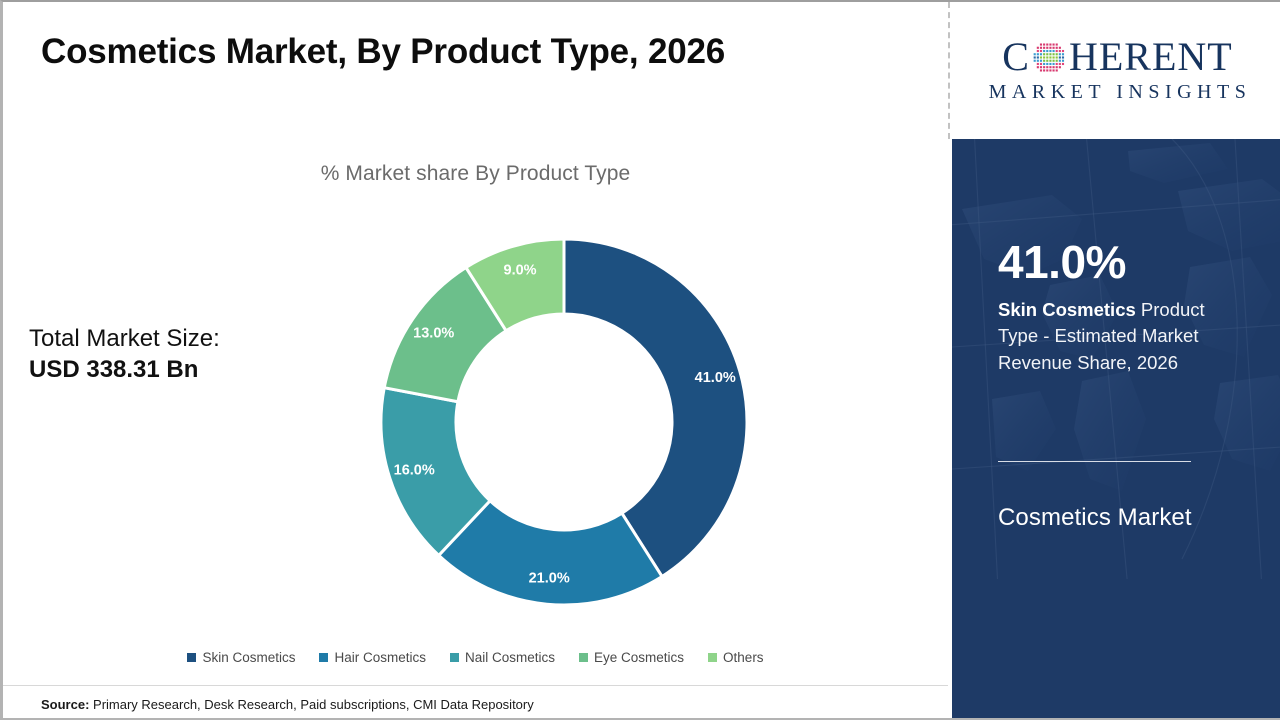  I want to click on donut-slice-label: 9.0%, so click(520, 271).